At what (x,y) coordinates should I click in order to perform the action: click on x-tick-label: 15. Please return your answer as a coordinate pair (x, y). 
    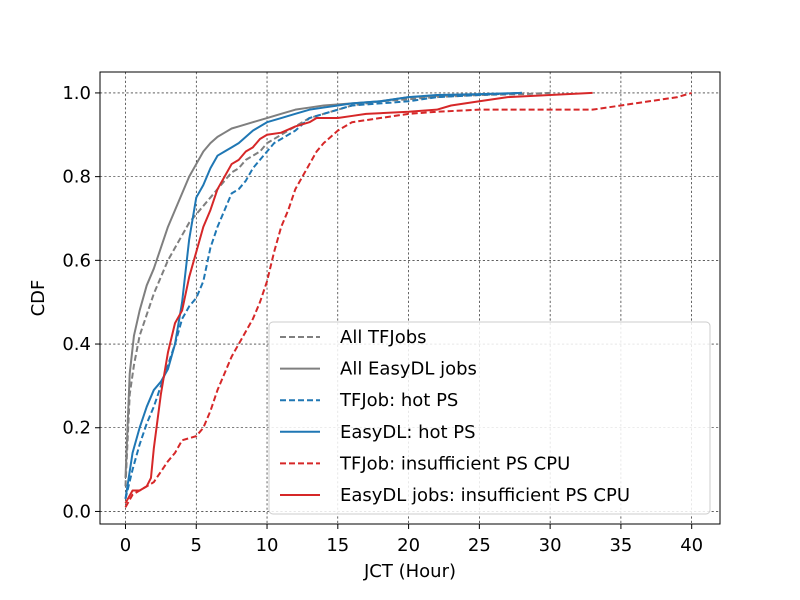
    Looking at the image, I should click on (337, 545).